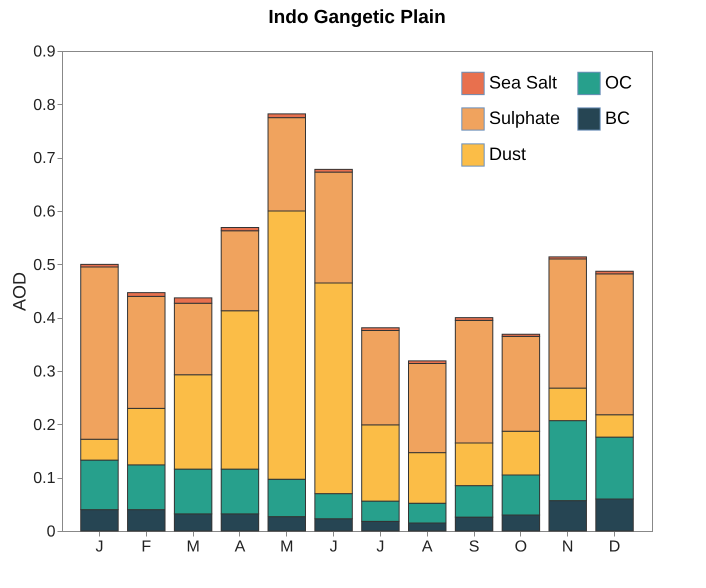 Image resolution: width=706 pixels, height=588 pixels. Describe the element at coordinates (474, 547) in the screenshot. I see `x-tick-label: S` at that location.